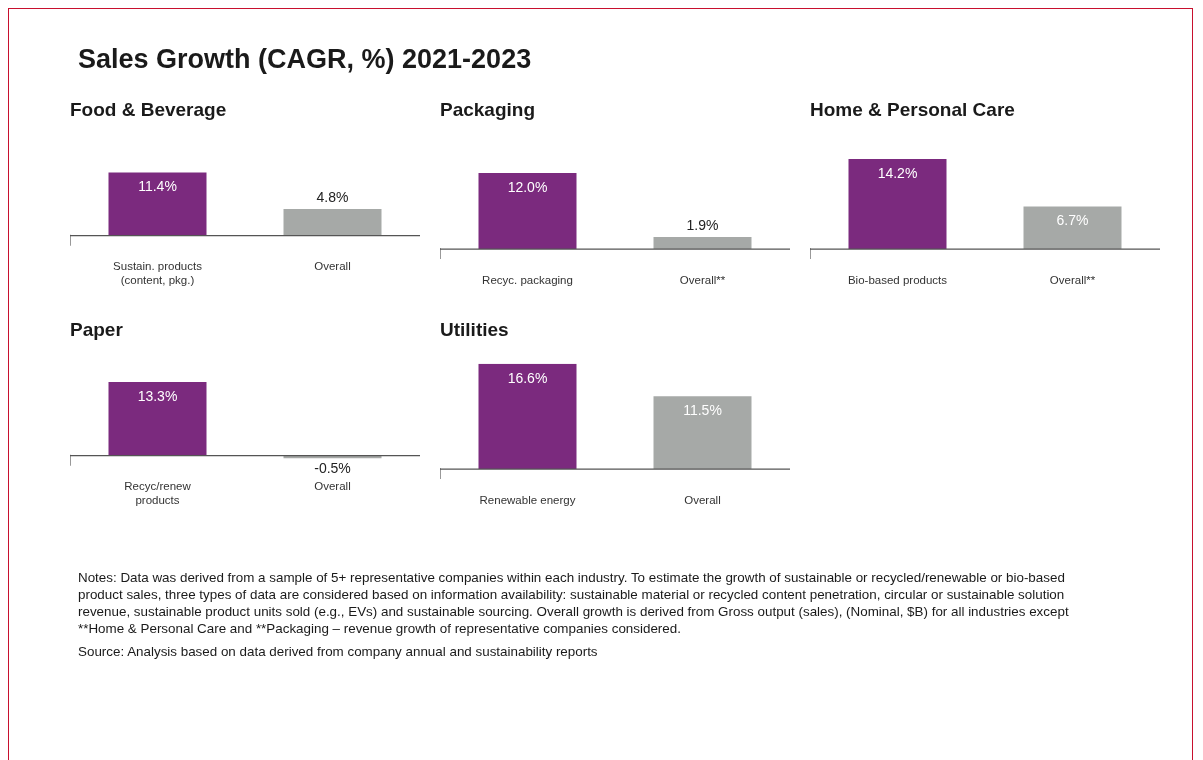  I want to click on data-label: 6.7%, so click(1072, 220).